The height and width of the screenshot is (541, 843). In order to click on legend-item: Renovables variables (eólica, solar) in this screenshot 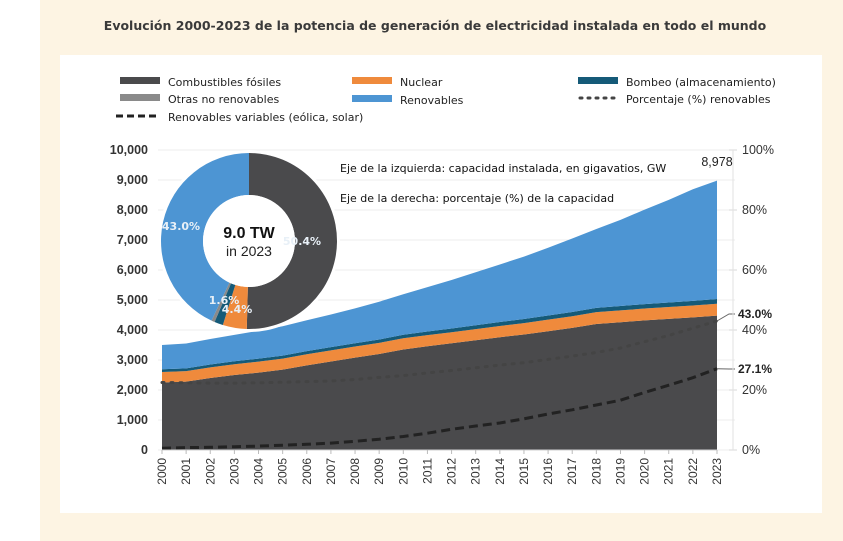, I will do `click(239, 117)`.